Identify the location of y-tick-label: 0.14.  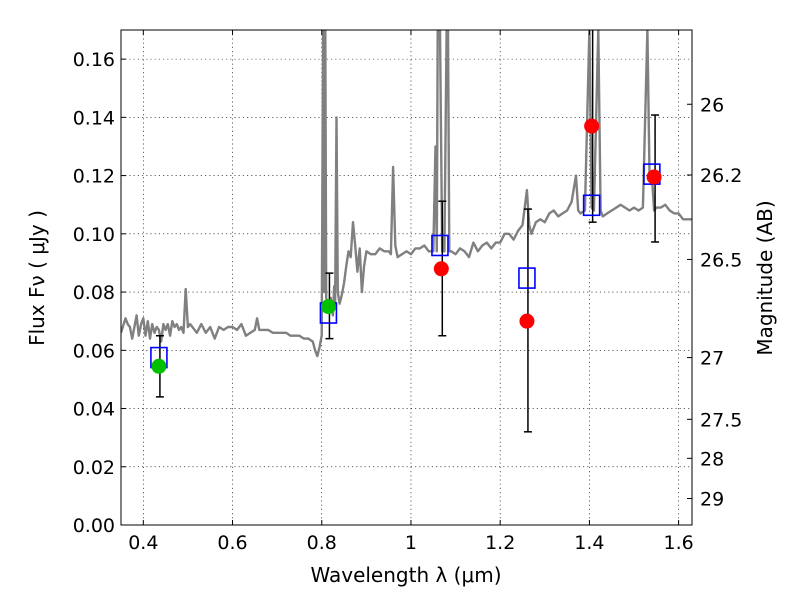
(94, 118).